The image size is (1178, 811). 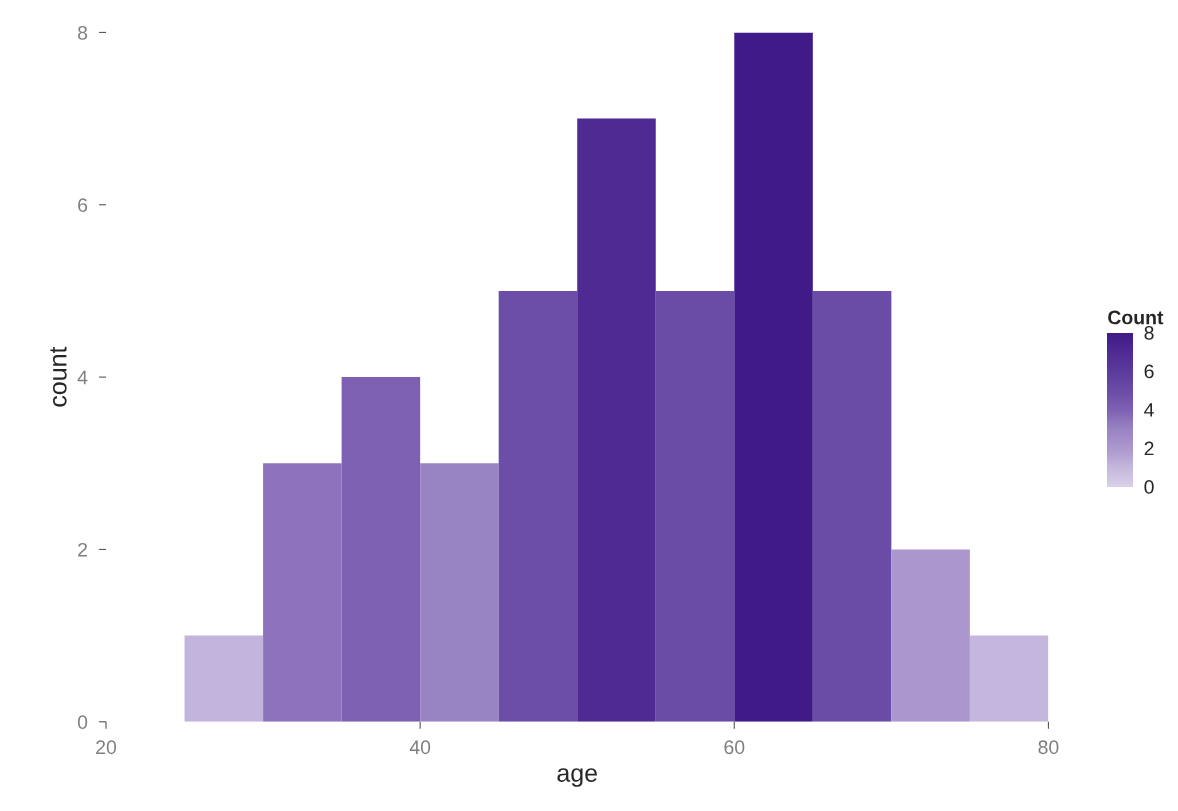 I want to click on y-tick-label: 6, so click(x=83, y=205).